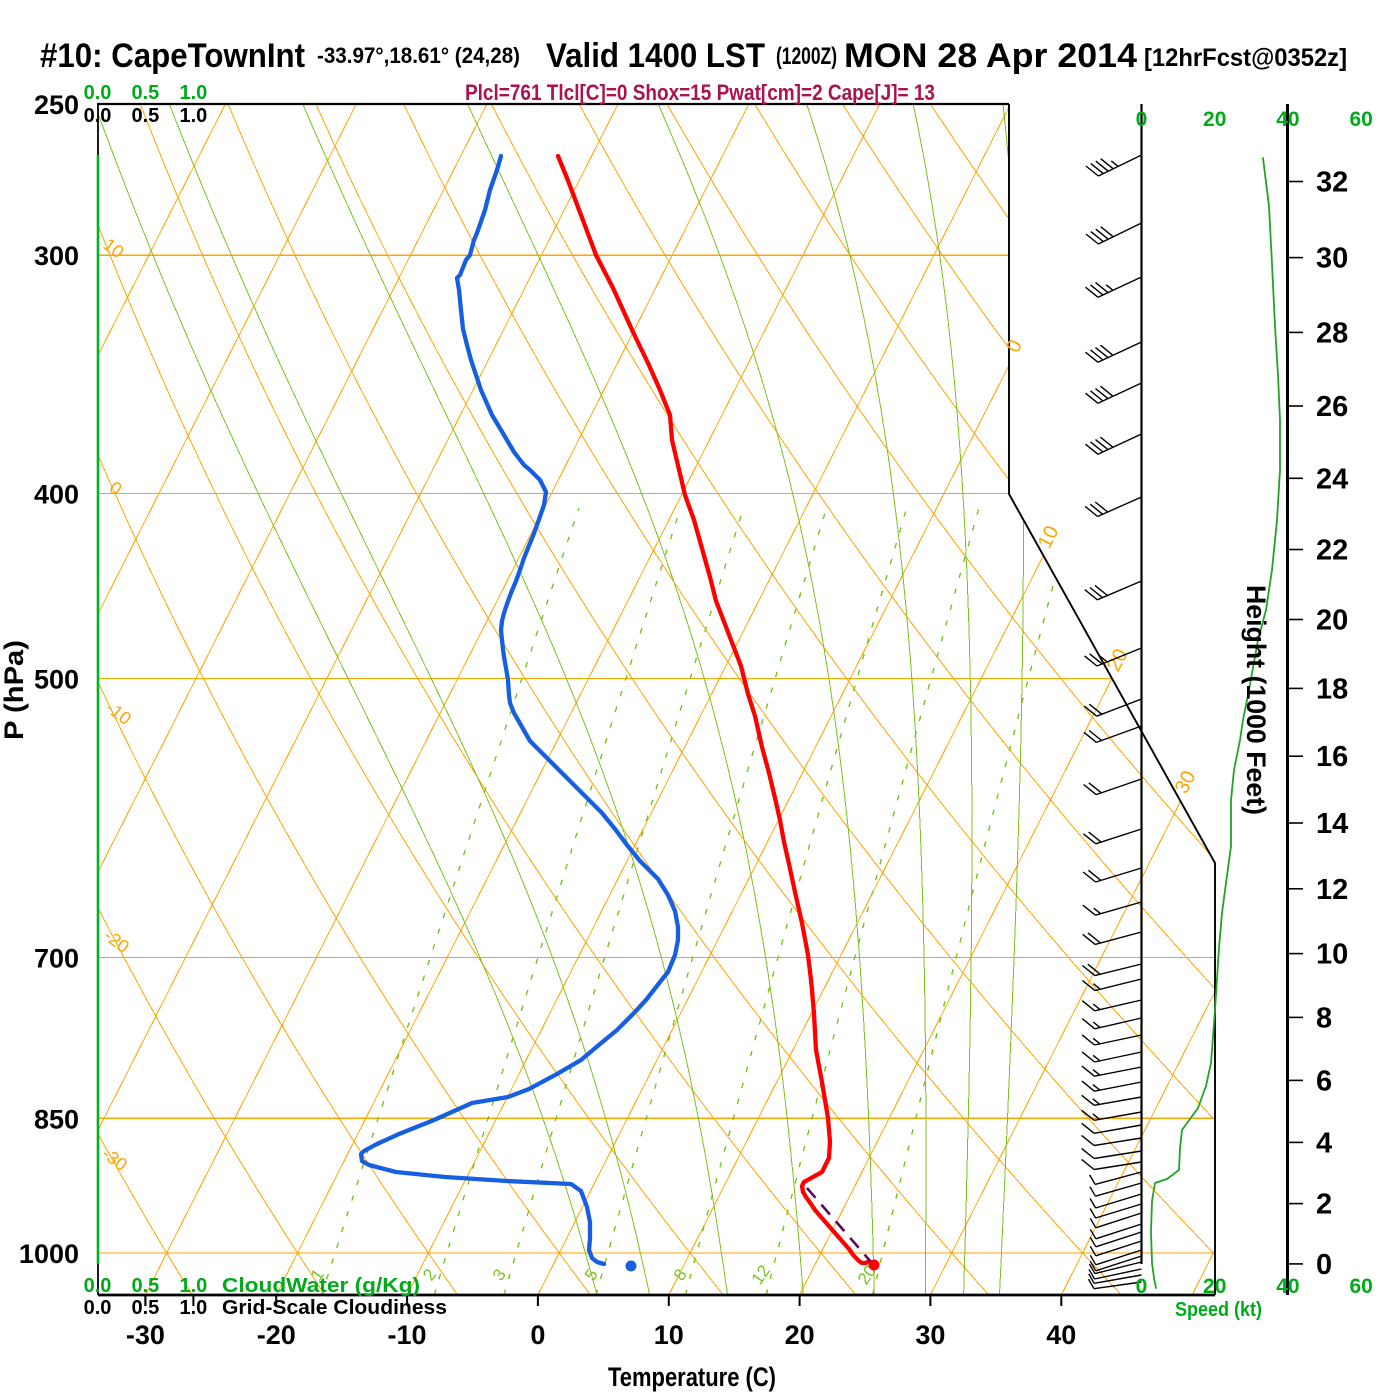 This screenshot has width=1400, height=1400. Describe the element at coordinates (1324, 1205) in the screenshot. I see `svg-text: 2` at that location.